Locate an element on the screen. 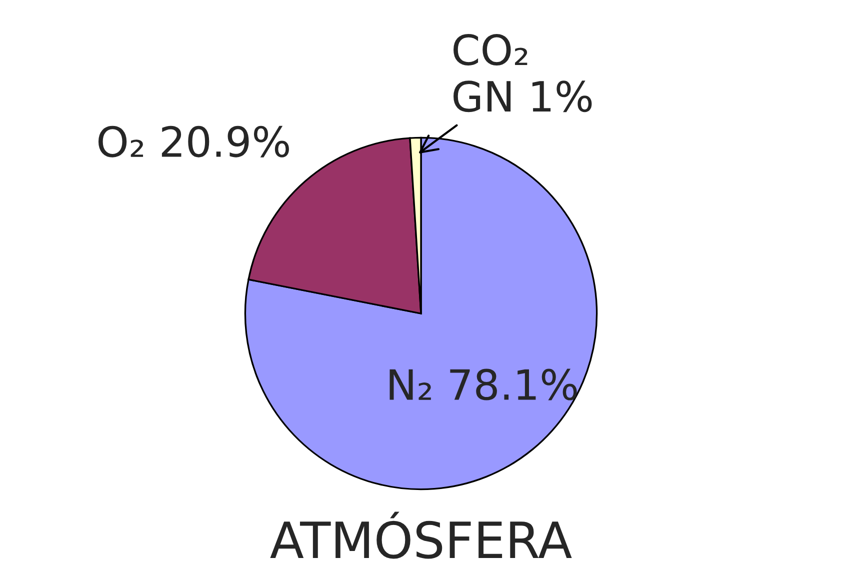 The height and width of the screenshot is (586, 842). slice-label: CO₂ GN 1% is located at coordinates (523, 73).